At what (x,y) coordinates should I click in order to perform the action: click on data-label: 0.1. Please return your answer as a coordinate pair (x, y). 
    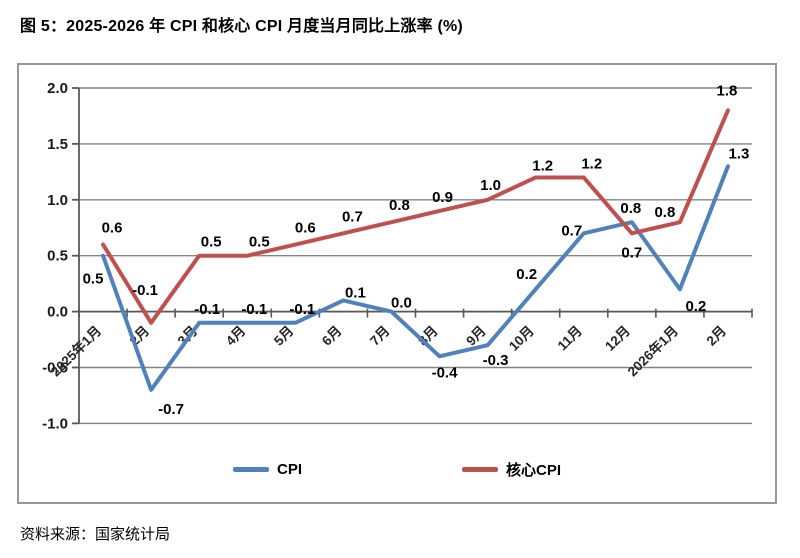
    Looking at the image, I should click on (355, 292).